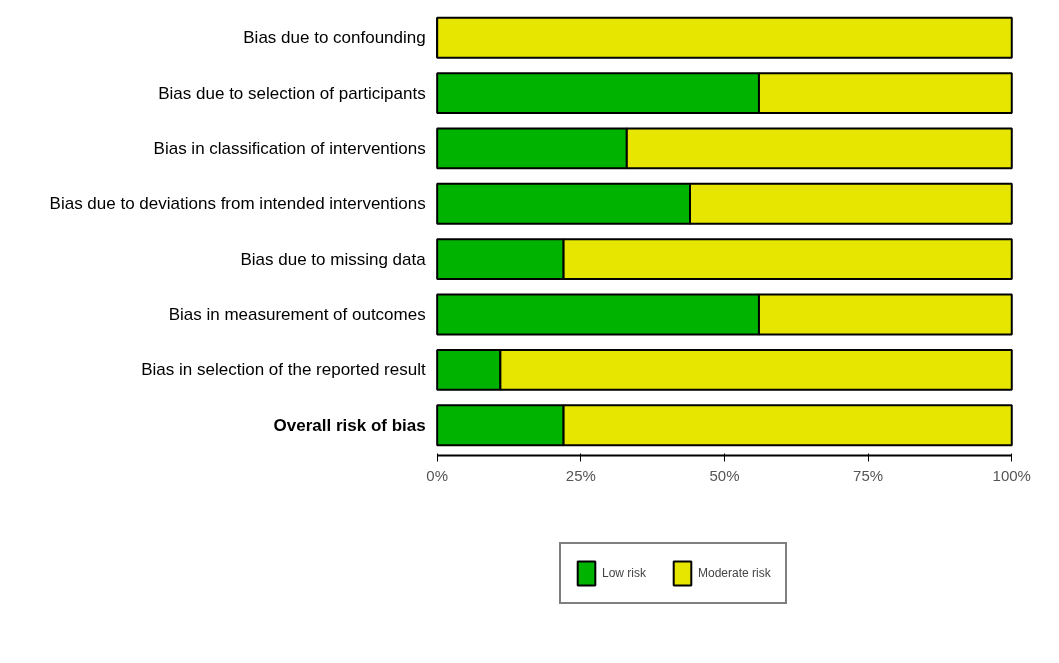 This screenshot has width=1059, height=663. Describe the element at coordinates (724, 37) in the screenshot. I see `bar` at that location.